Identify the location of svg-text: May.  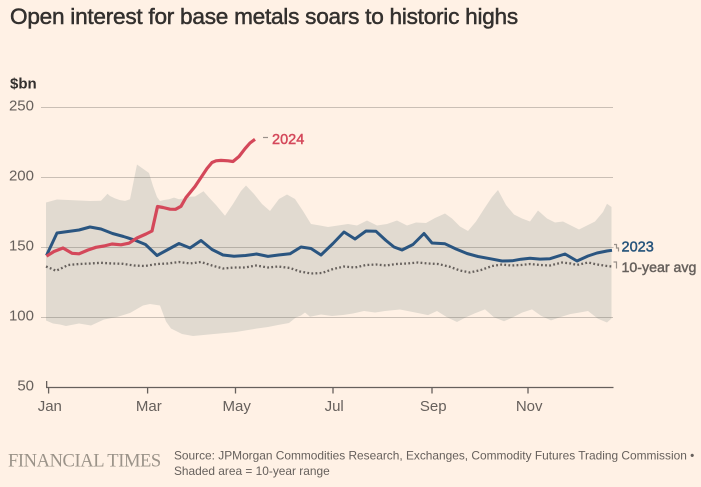
(237, 406).